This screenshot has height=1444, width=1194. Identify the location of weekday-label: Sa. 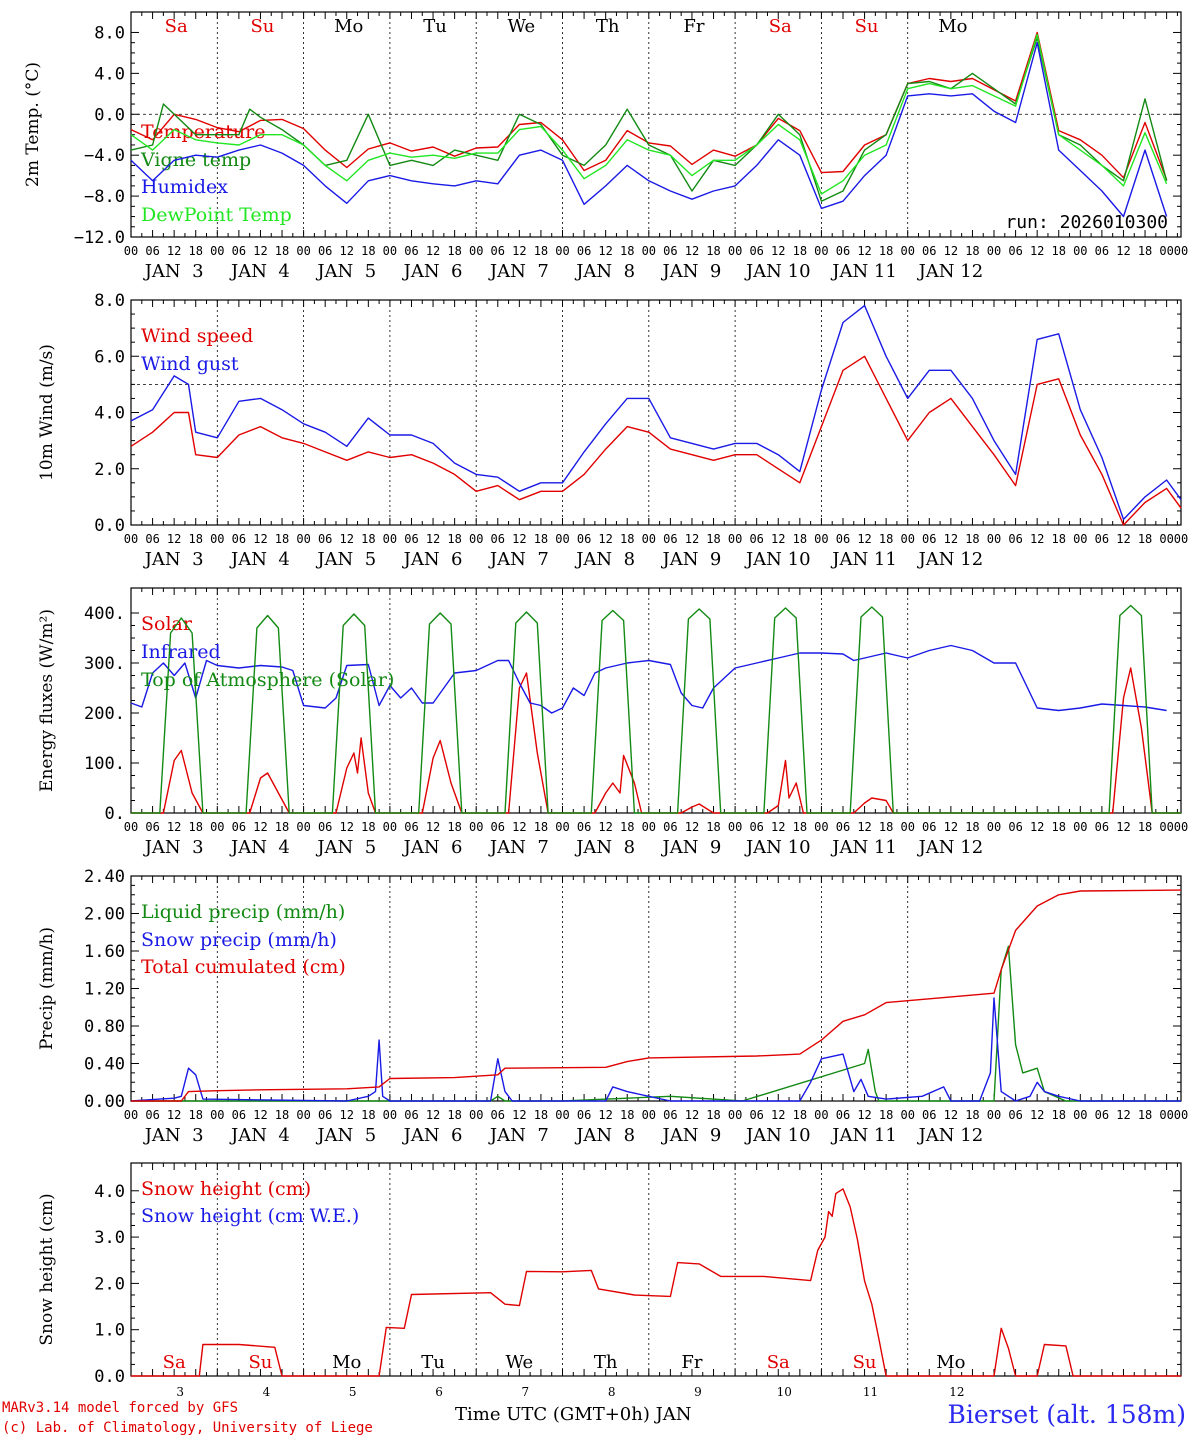
(778, 1362).